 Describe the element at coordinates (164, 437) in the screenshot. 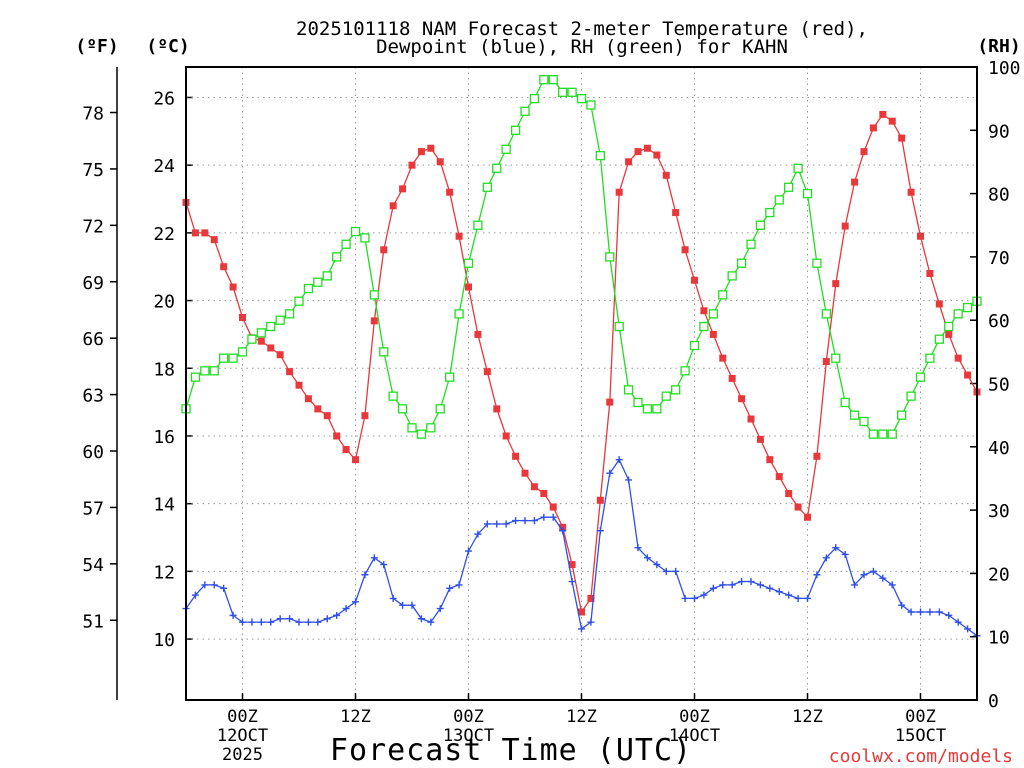

I see `celsius-tick-label: 16` at that location.